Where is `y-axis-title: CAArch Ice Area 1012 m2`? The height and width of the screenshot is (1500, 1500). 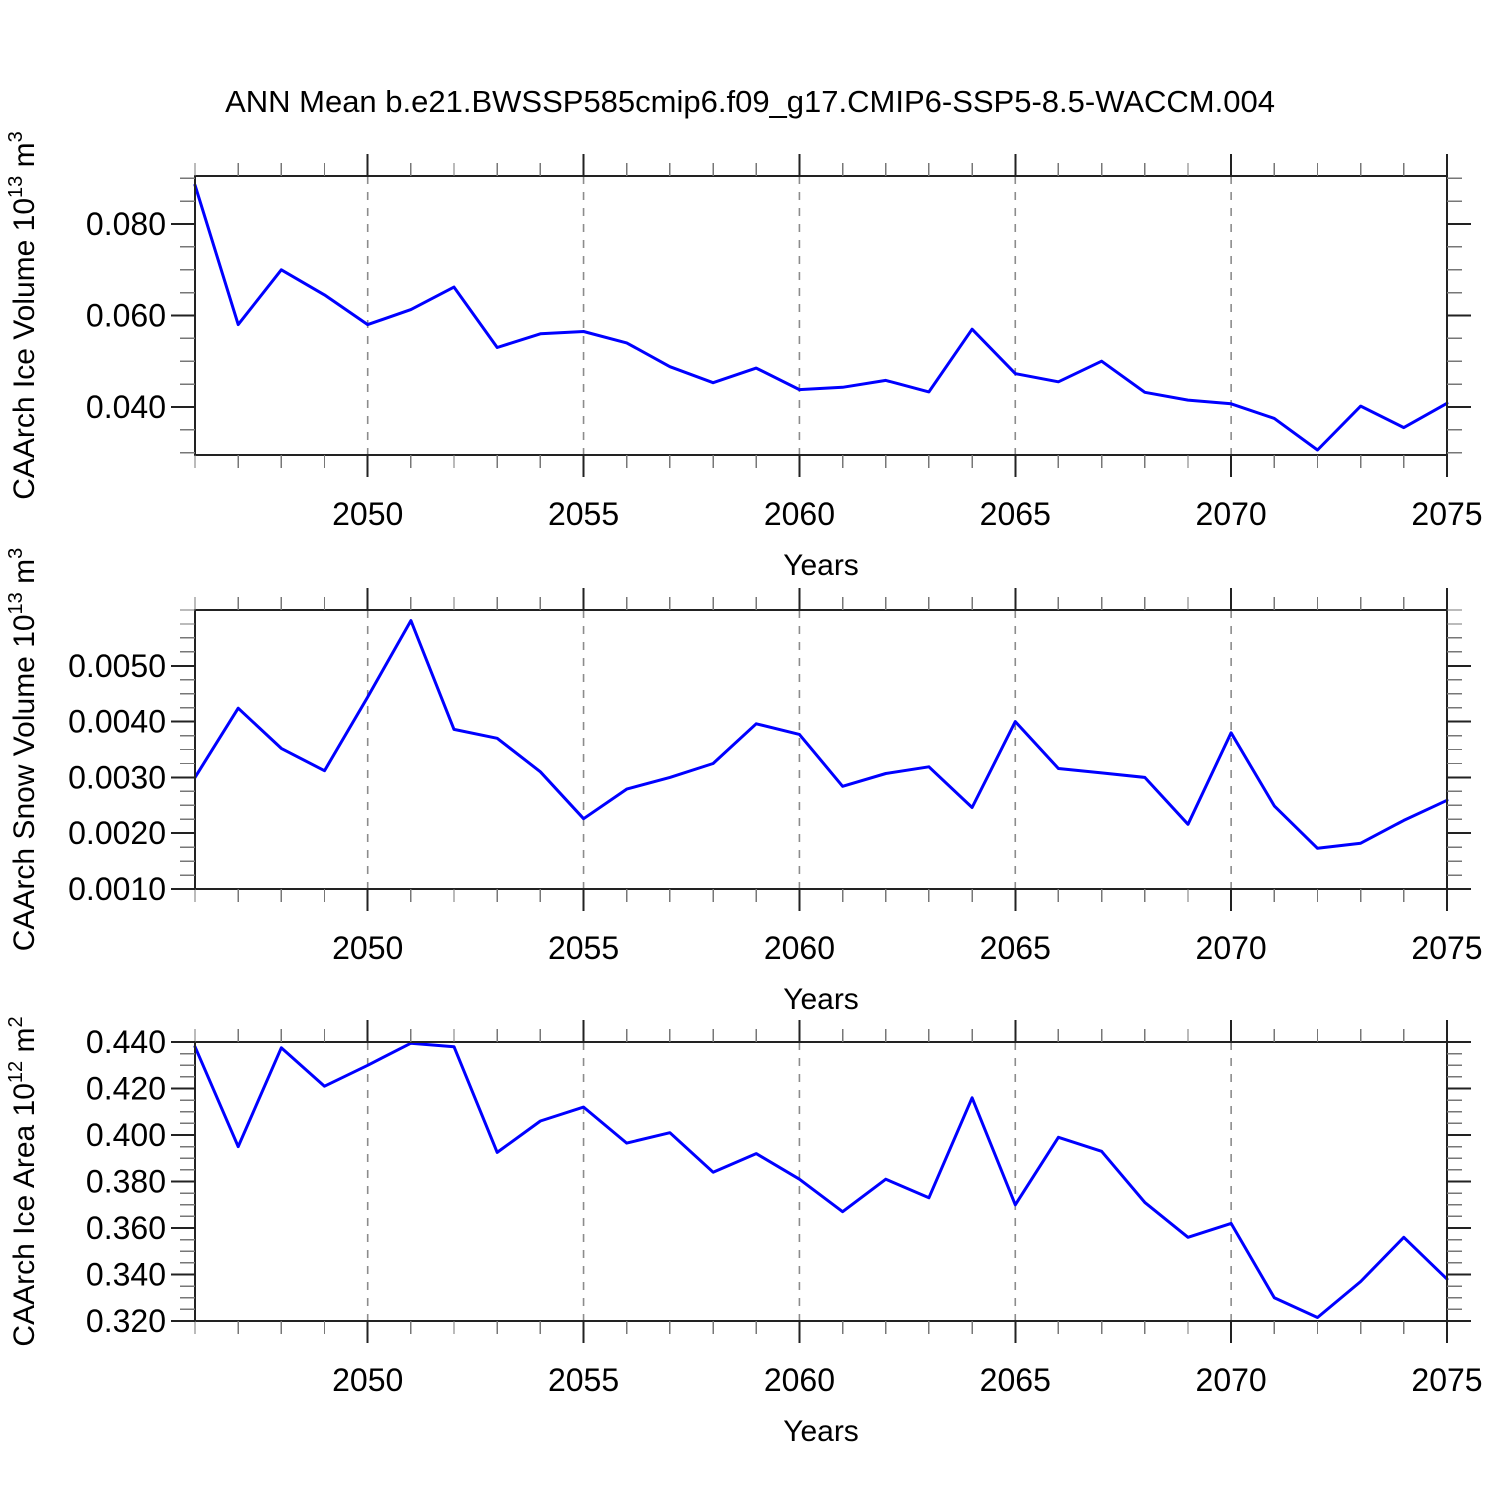
y-axis-title: CAArch Ice Area 1012 m2 is located at coordinates (23, 1181).